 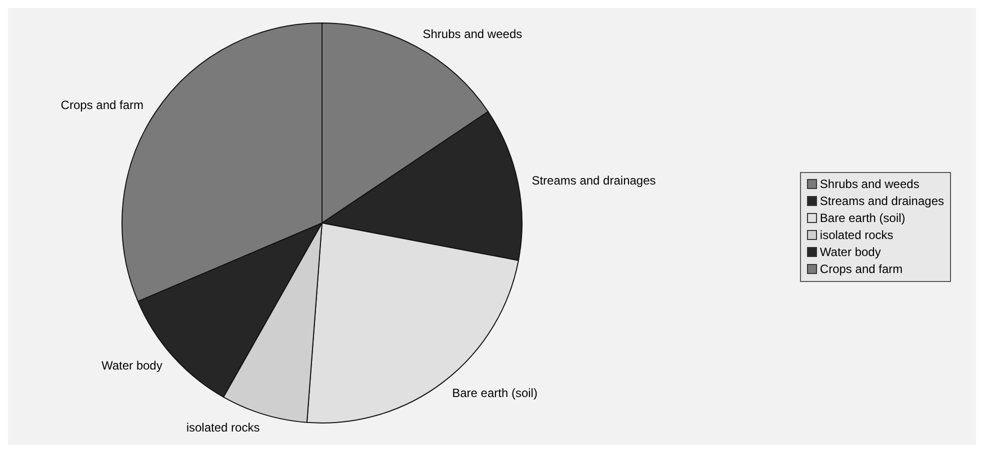 I want to click on slice-label: Streams and drainages, so click(x=594, y=180).